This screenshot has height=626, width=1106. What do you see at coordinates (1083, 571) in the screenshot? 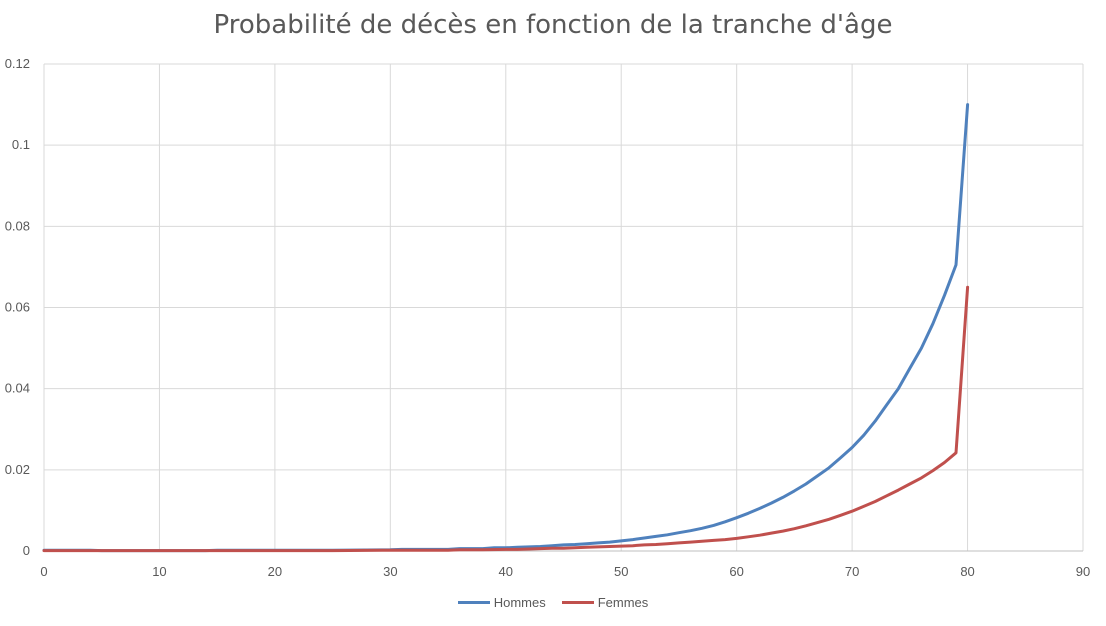
I see `x-tick-label: 90` at bounding box center [1083, 571].